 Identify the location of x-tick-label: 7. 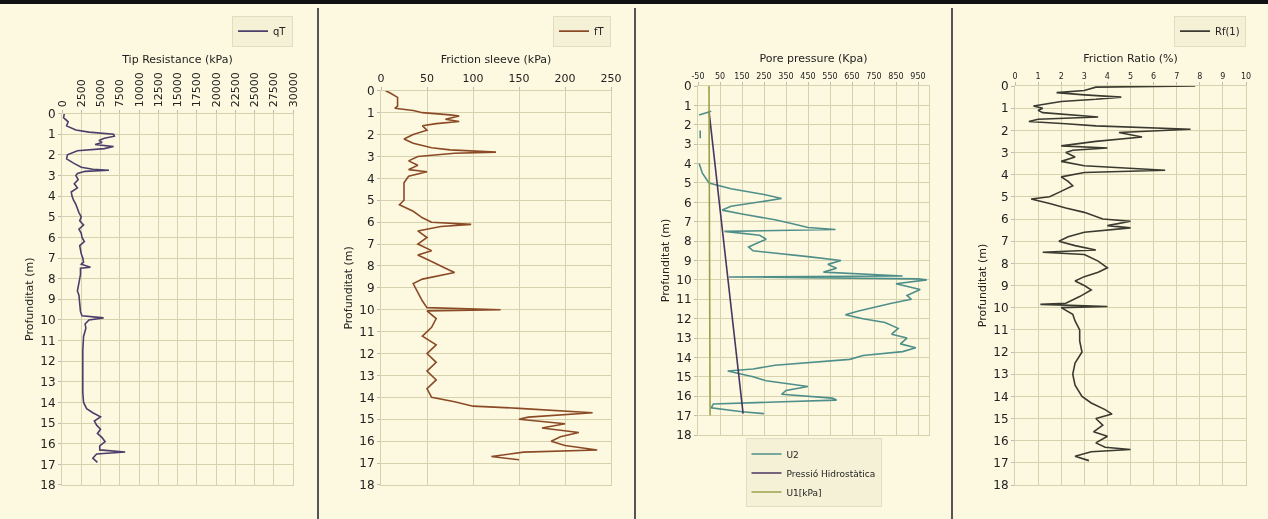
(1177, 76).